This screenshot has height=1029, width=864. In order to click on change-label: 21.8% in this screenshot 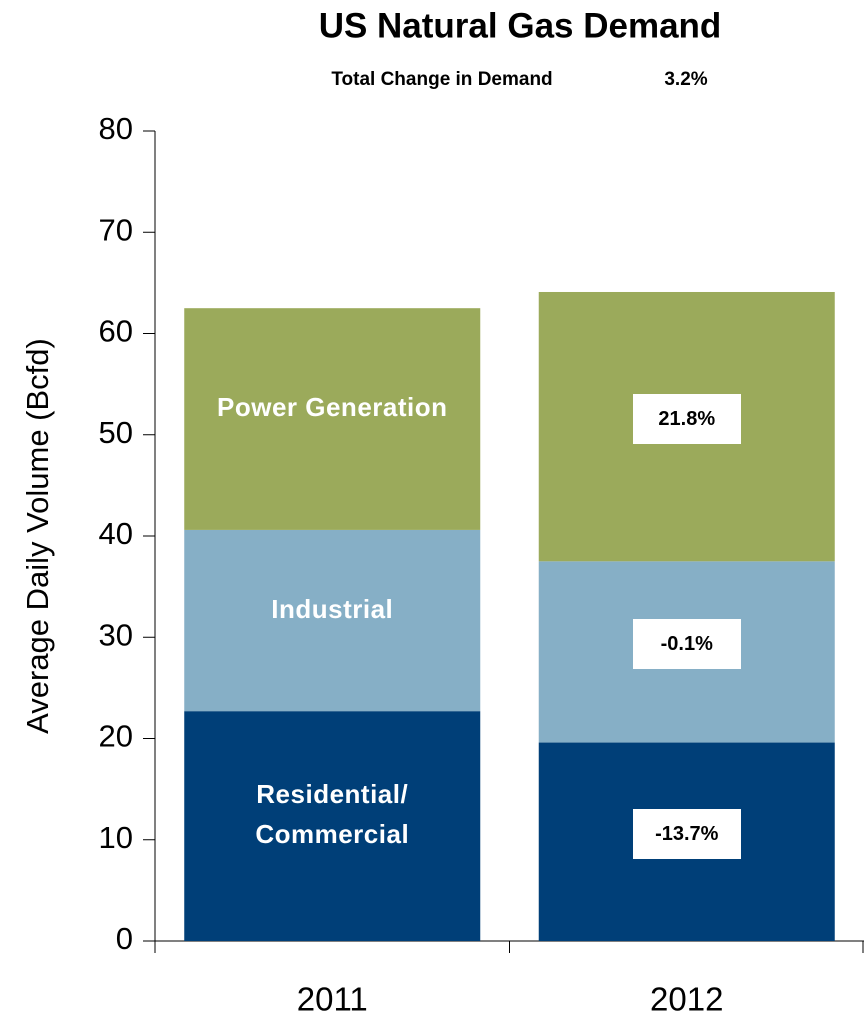, I will do `click(686, 418)`.